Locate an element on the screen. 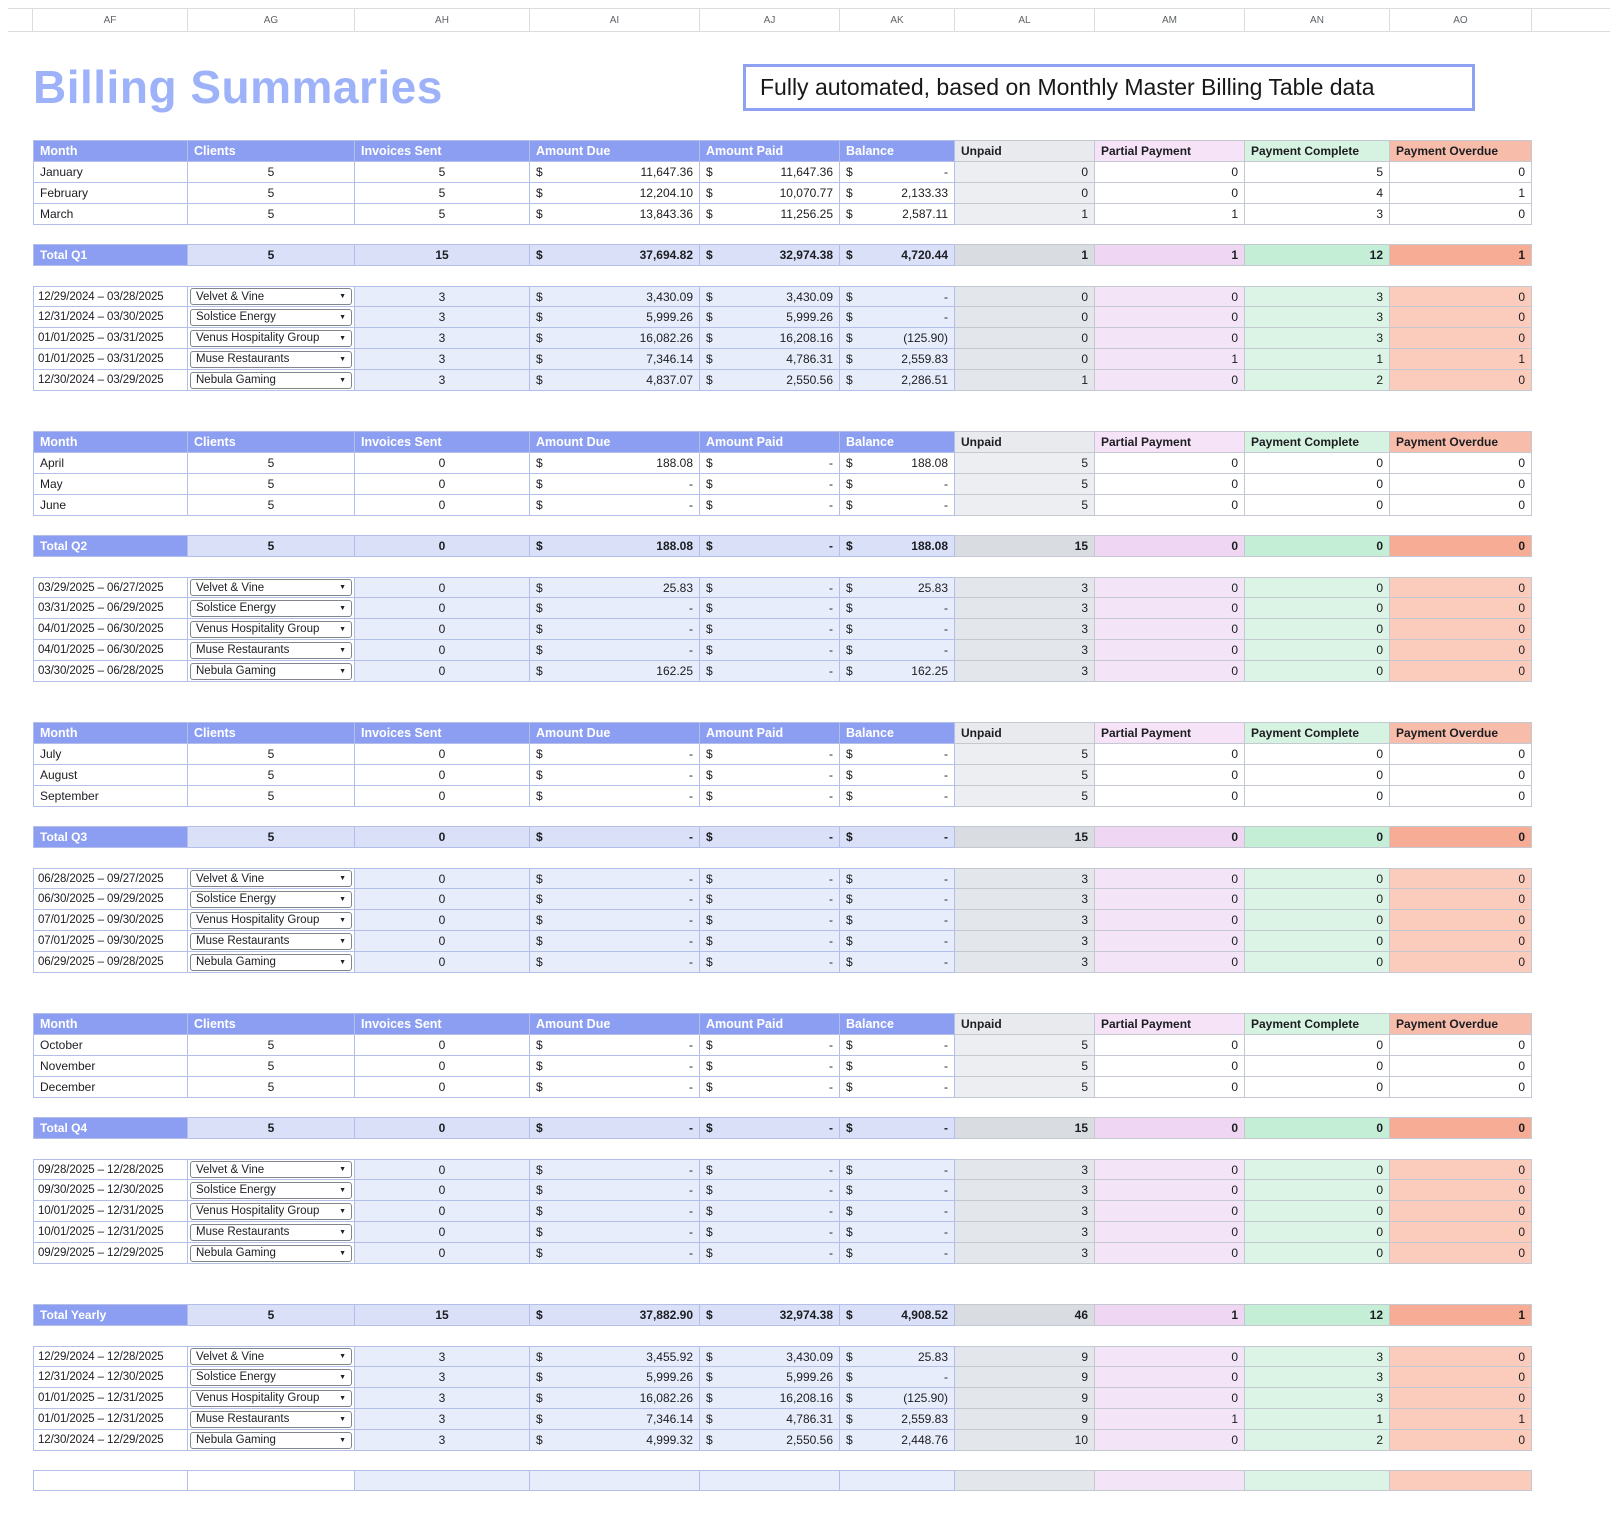  client-dropdown-cell: Velvet & Vine ▼ is located at coordinates (271, 1356).